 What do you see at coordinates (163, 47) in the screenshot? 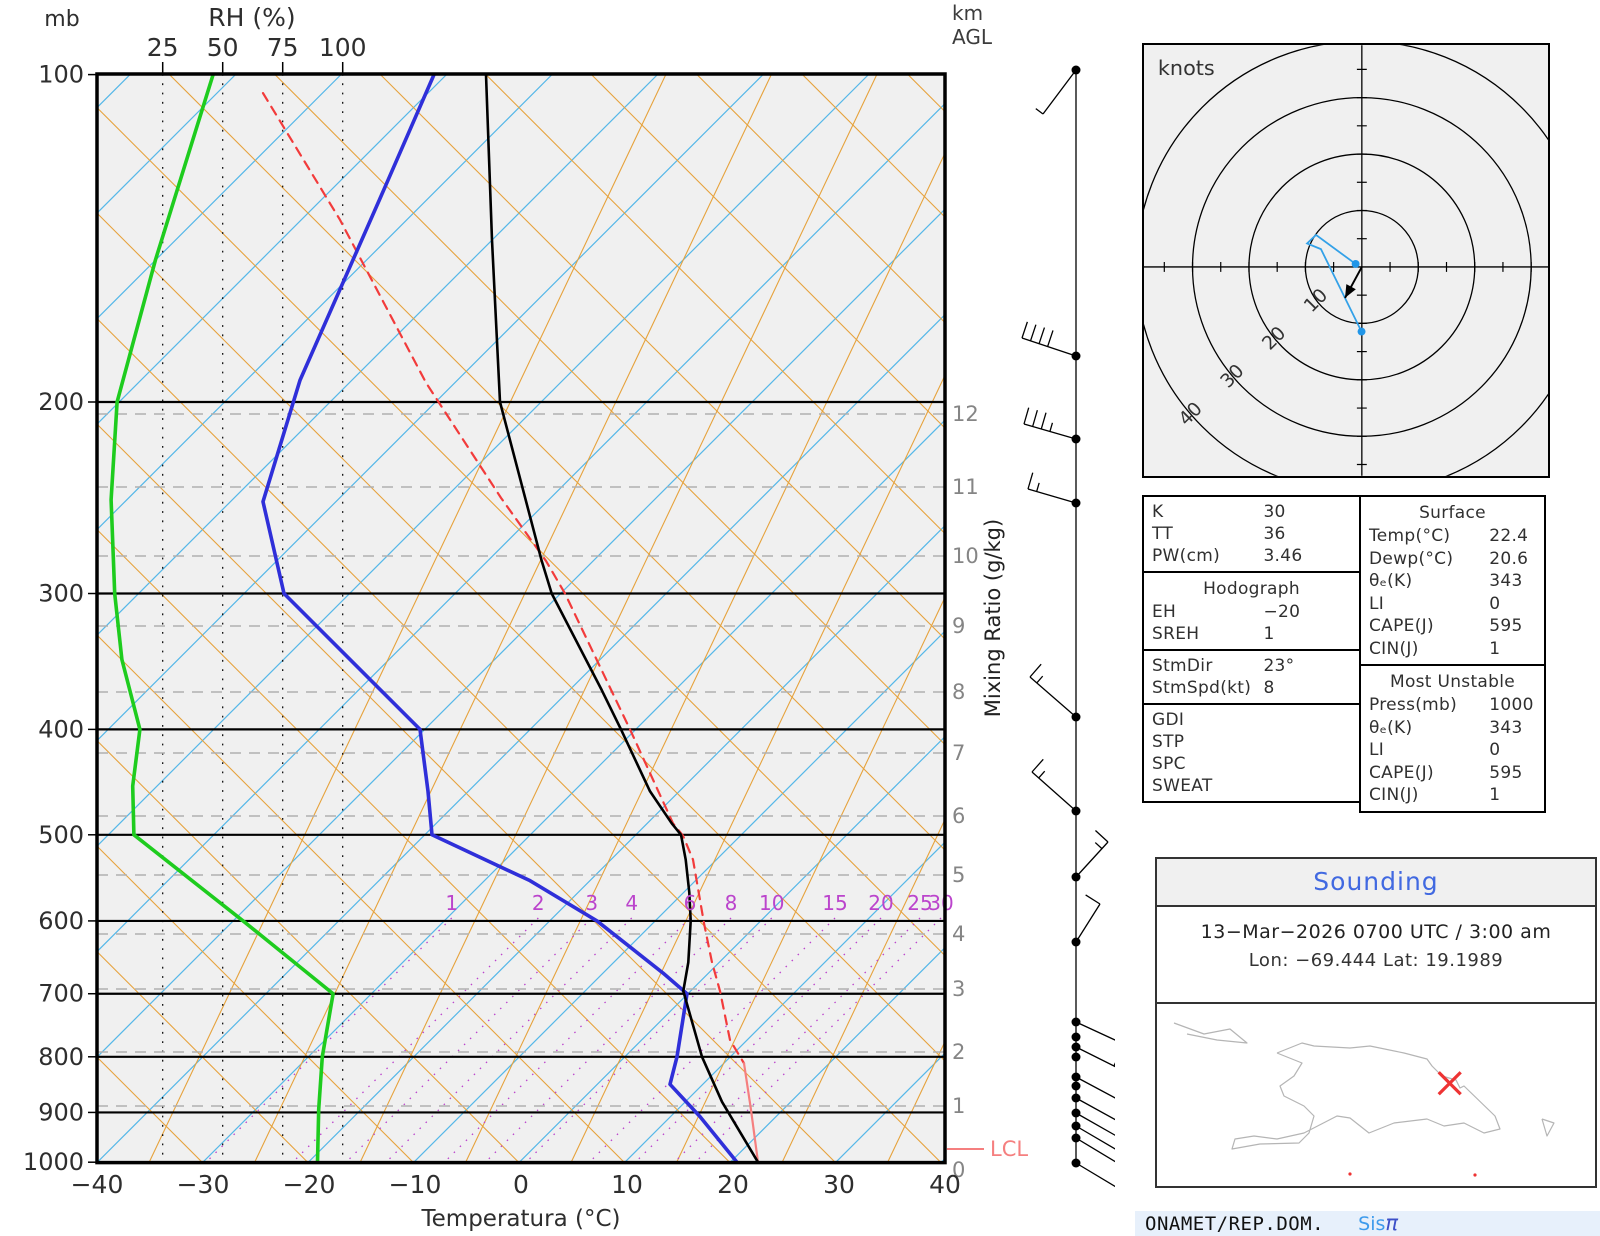
I see `rh-tick-label: 25` at bounding box center [163, 47].